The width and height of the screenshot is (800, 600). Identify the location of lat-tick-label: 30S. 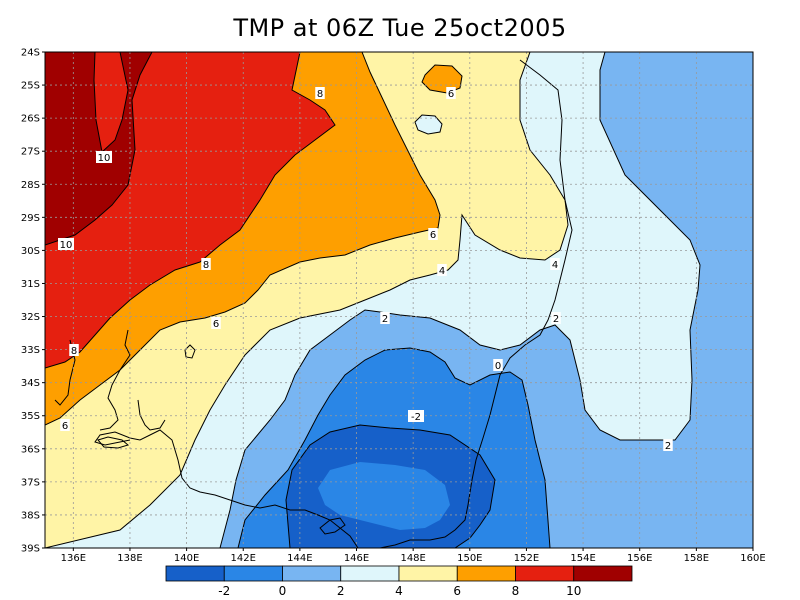
(30, 251).